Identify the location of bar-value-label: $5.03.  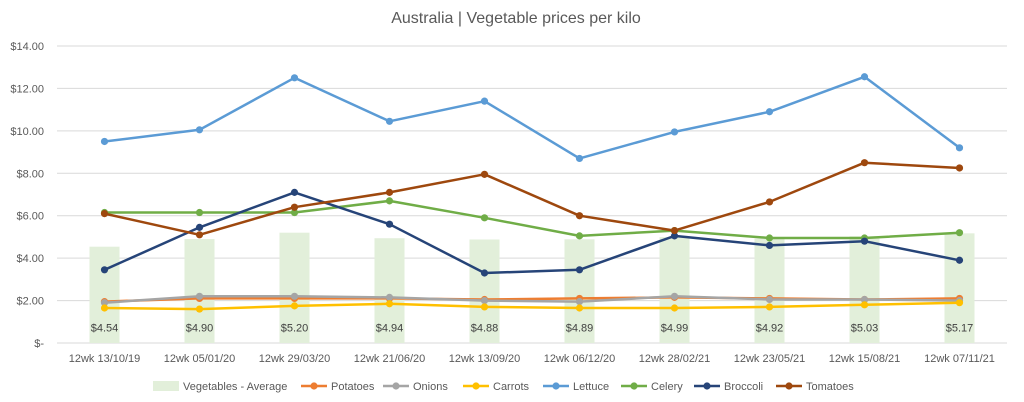
(865, 328).